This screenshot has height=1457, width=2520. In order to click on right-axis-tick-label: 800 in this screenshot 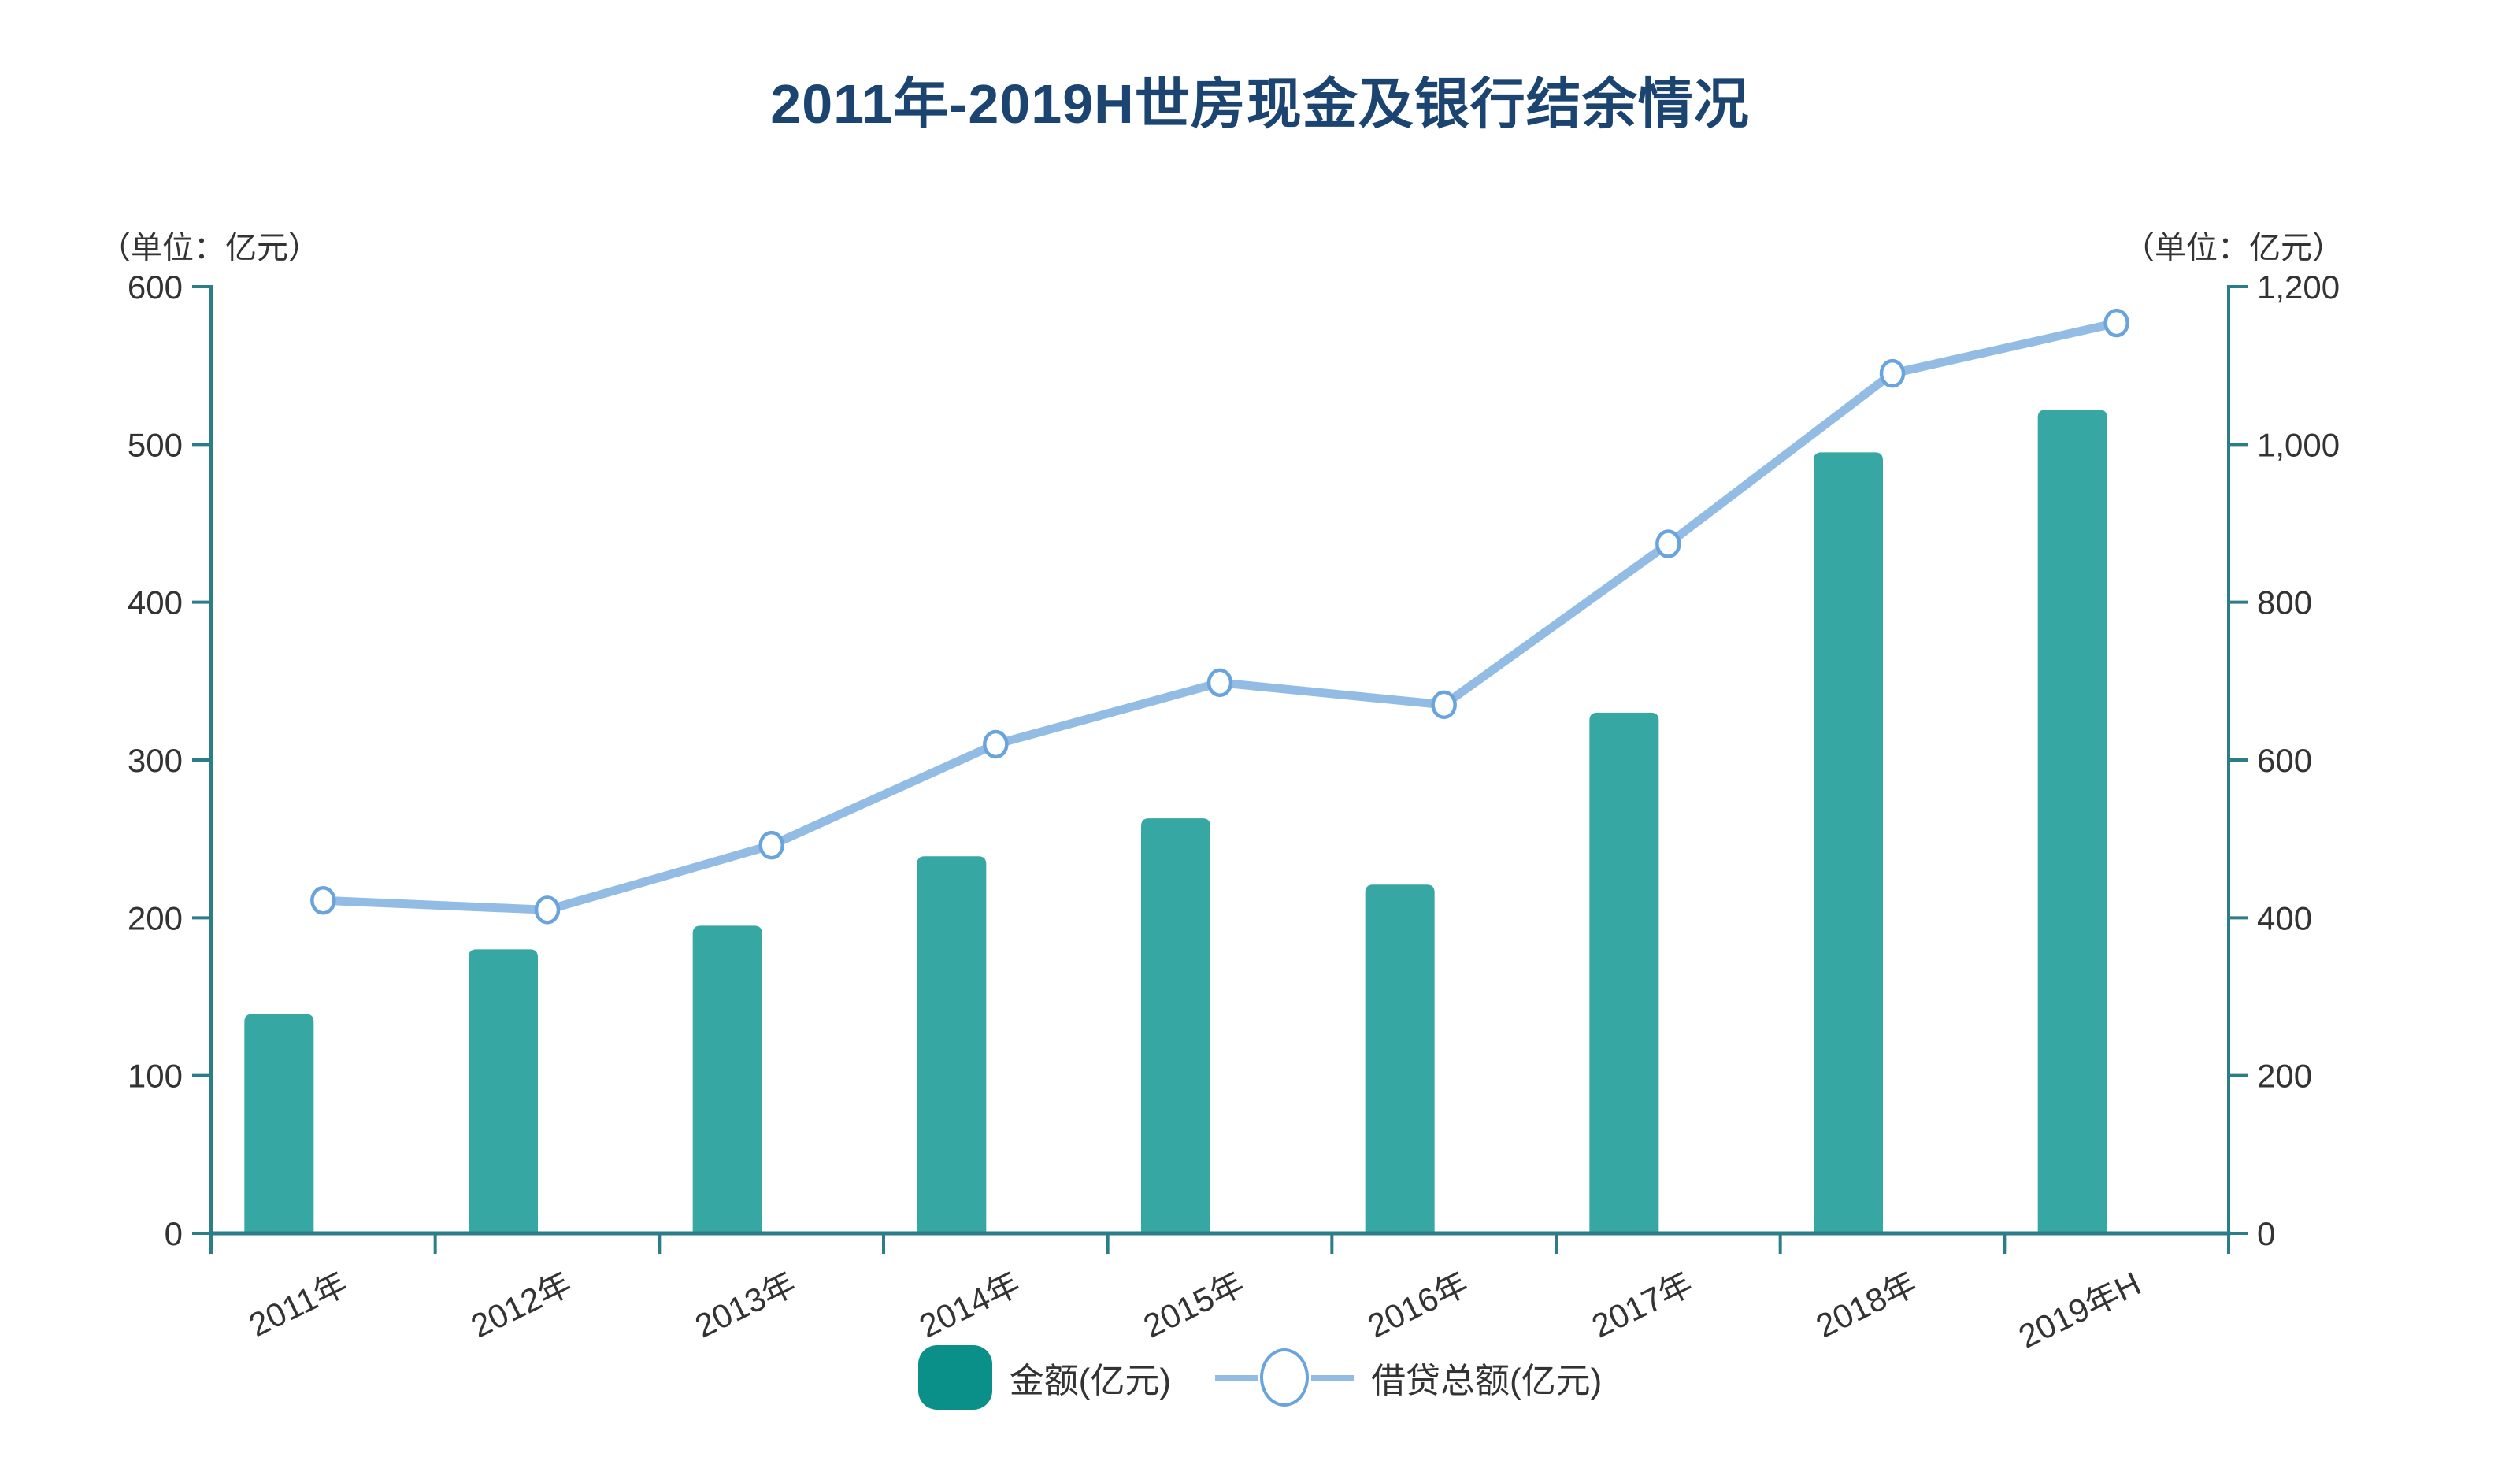, I will do `click(2284, 602)`.